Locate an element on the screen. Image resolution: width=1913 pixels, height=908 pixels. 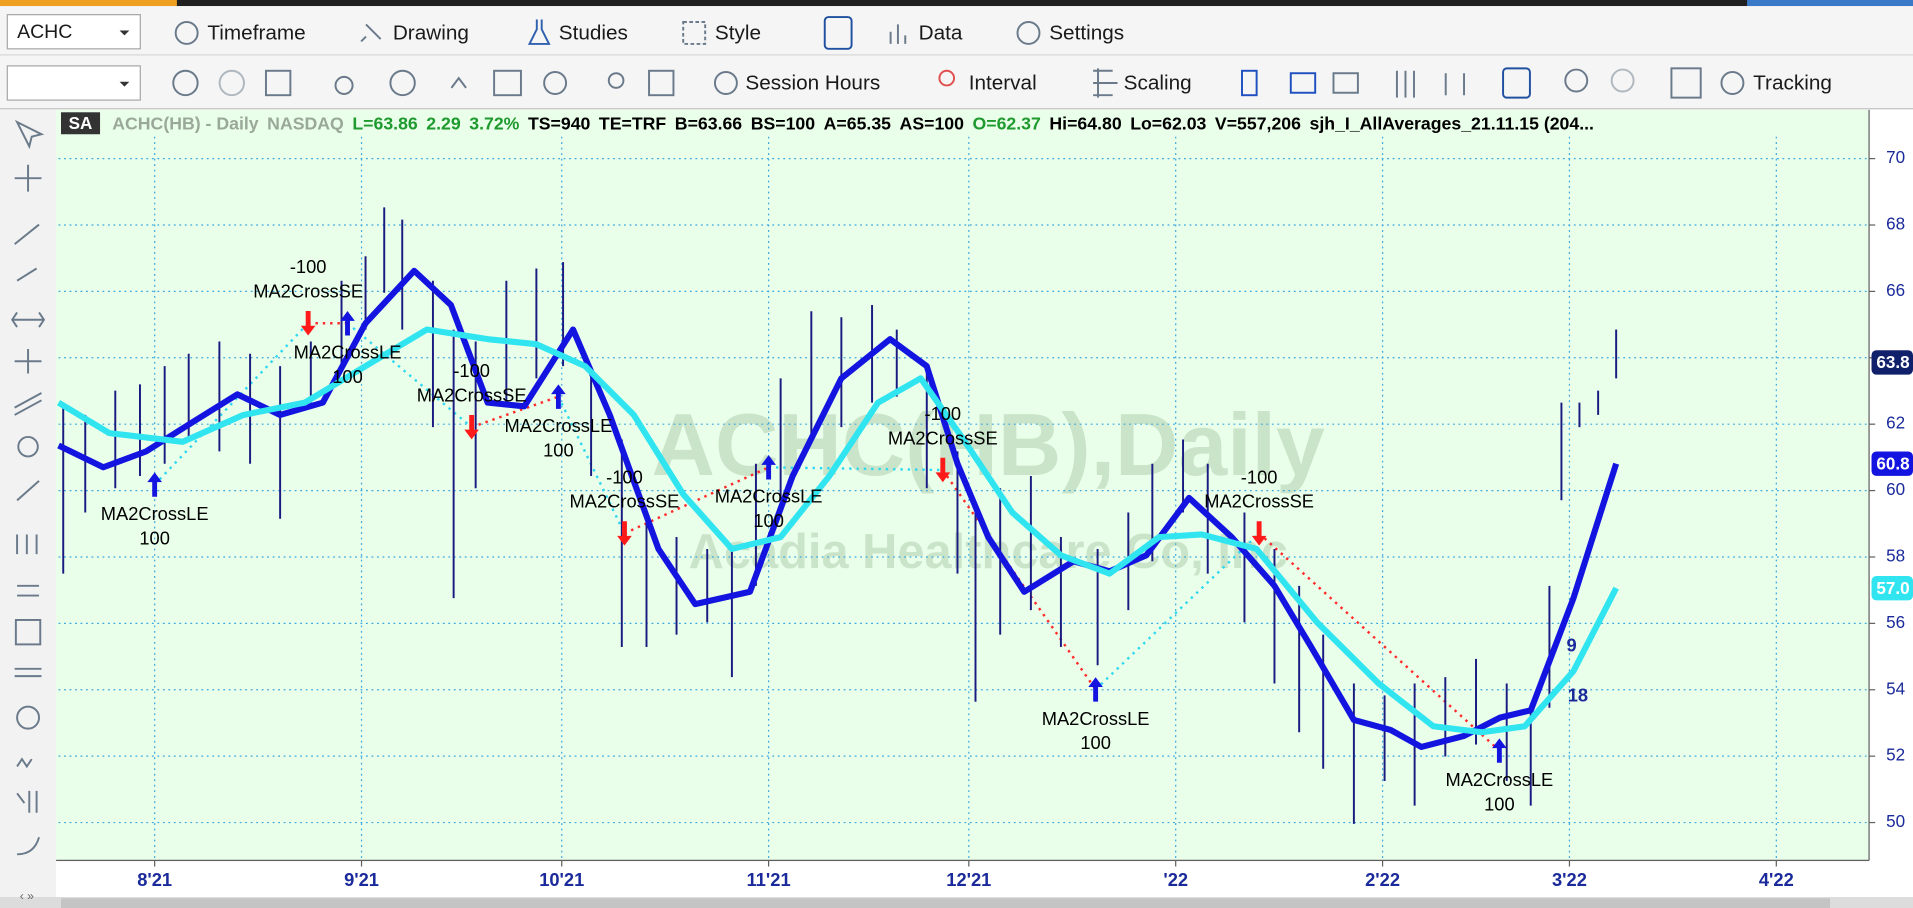
header-bar is located at coordinates (963, 123).